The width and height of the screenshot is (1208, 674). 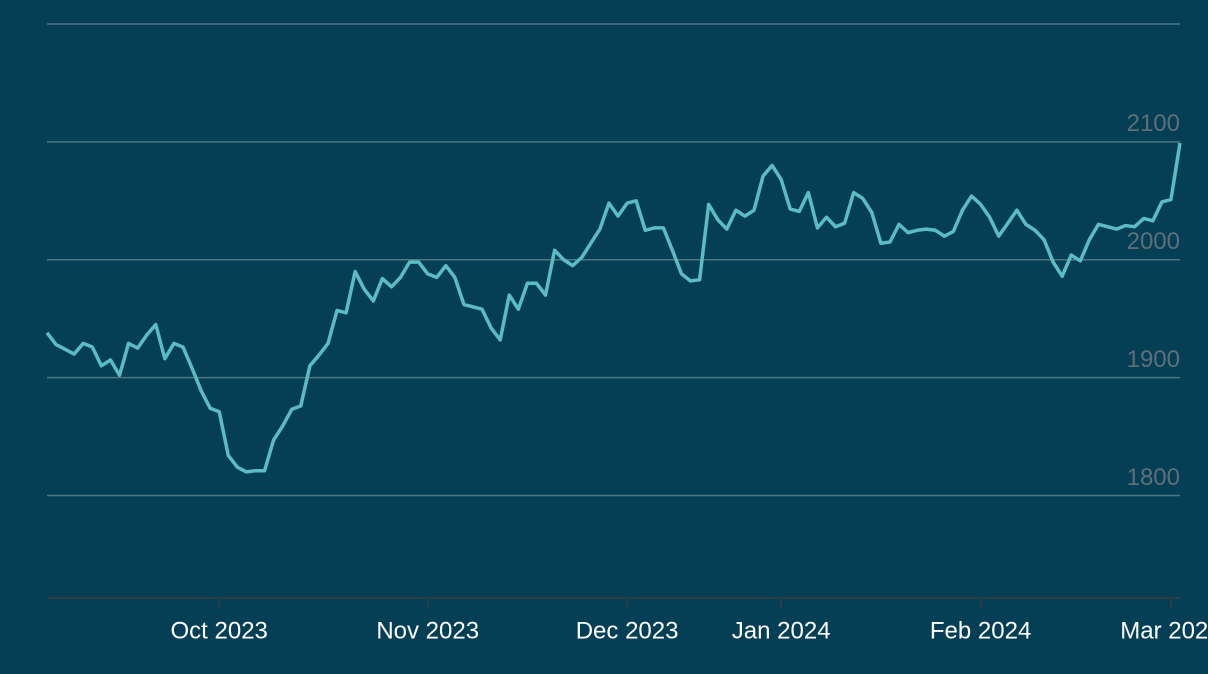 I want to click on x-tick-label: Dec 2023, so click(x=627, y=630).